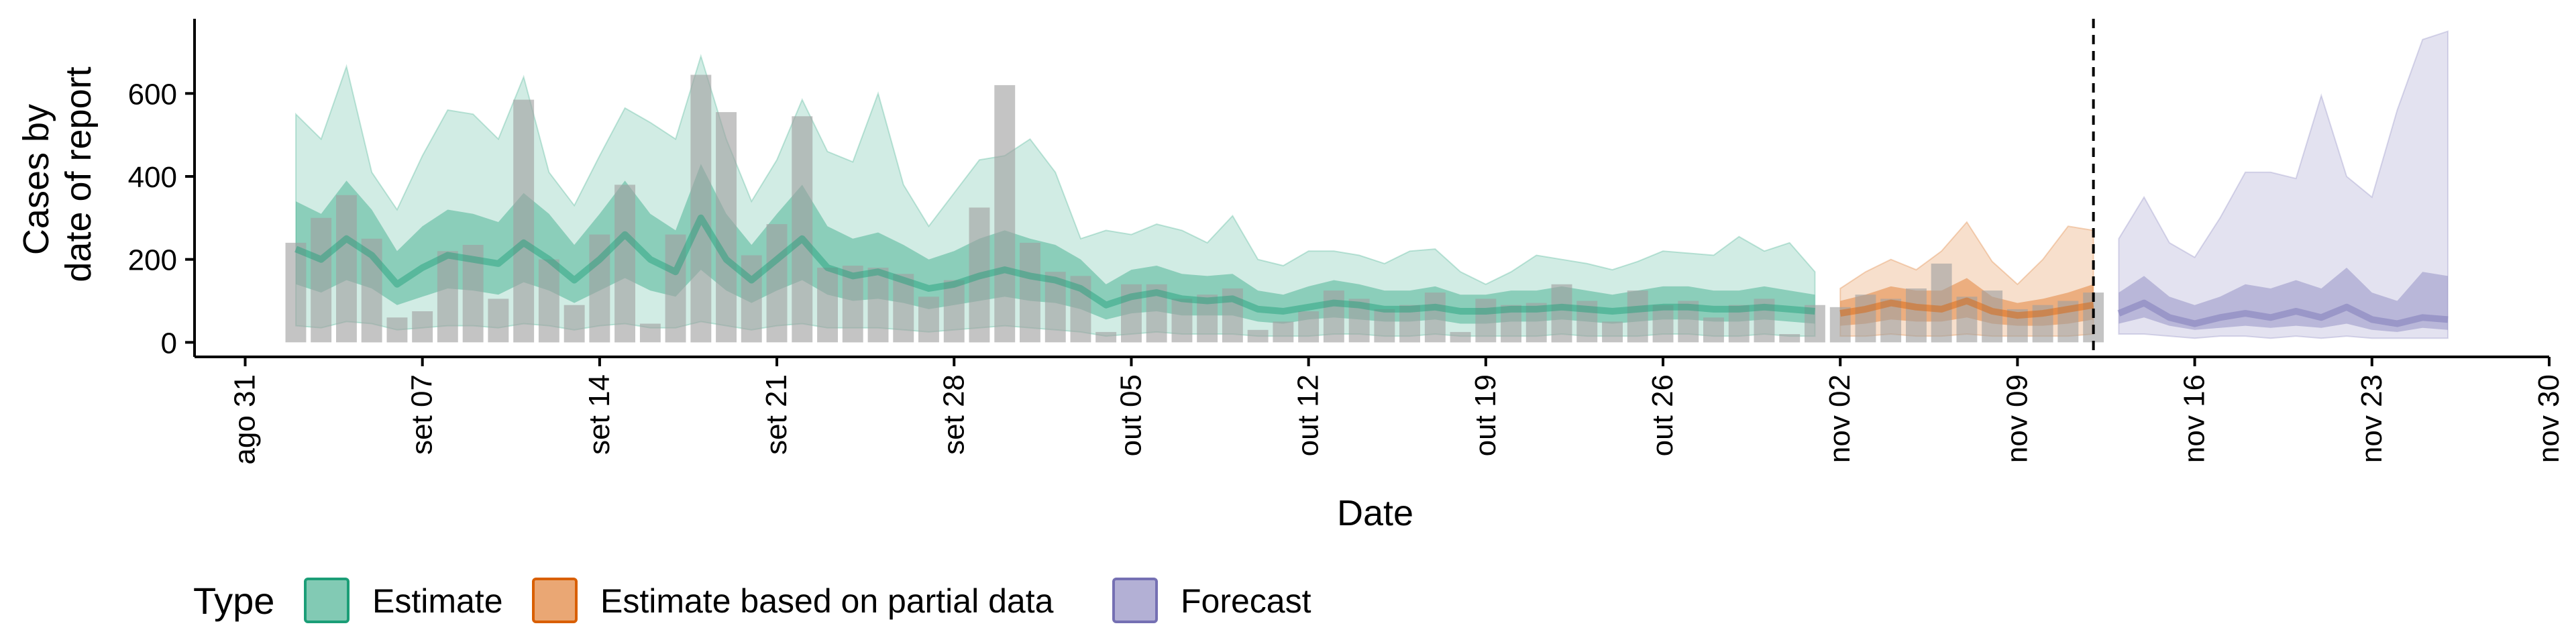 The height and width of the screenshot is (644, 2576). Describe the element at coordinates (953, 414) in the screenshot. I see `x-tick-label-4: set 28` at that location.